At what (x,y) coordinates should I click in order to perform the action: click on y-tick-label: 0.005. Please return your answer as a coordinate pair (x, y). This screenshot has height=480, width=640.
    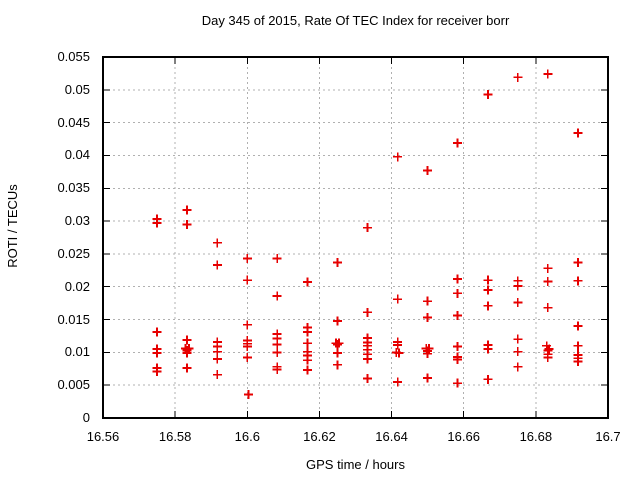
    Looking at the image, I should click on (73, 385).